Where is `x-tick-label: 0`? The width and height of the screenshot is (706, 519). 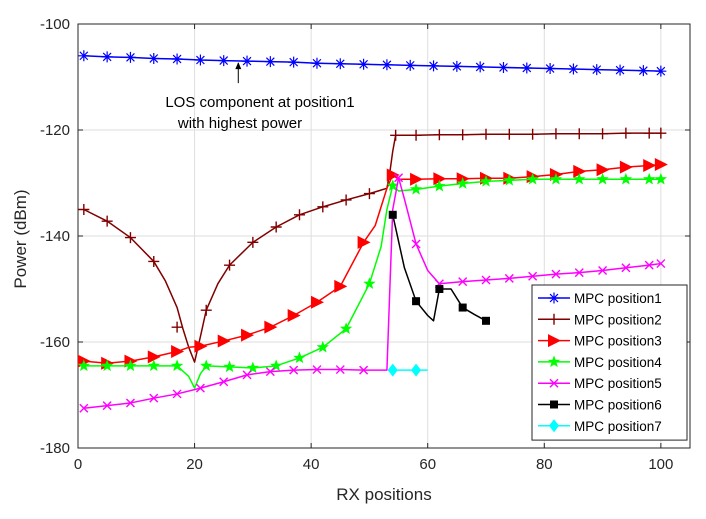
x-tick-label: 0 is located at coordinates (78, 464).